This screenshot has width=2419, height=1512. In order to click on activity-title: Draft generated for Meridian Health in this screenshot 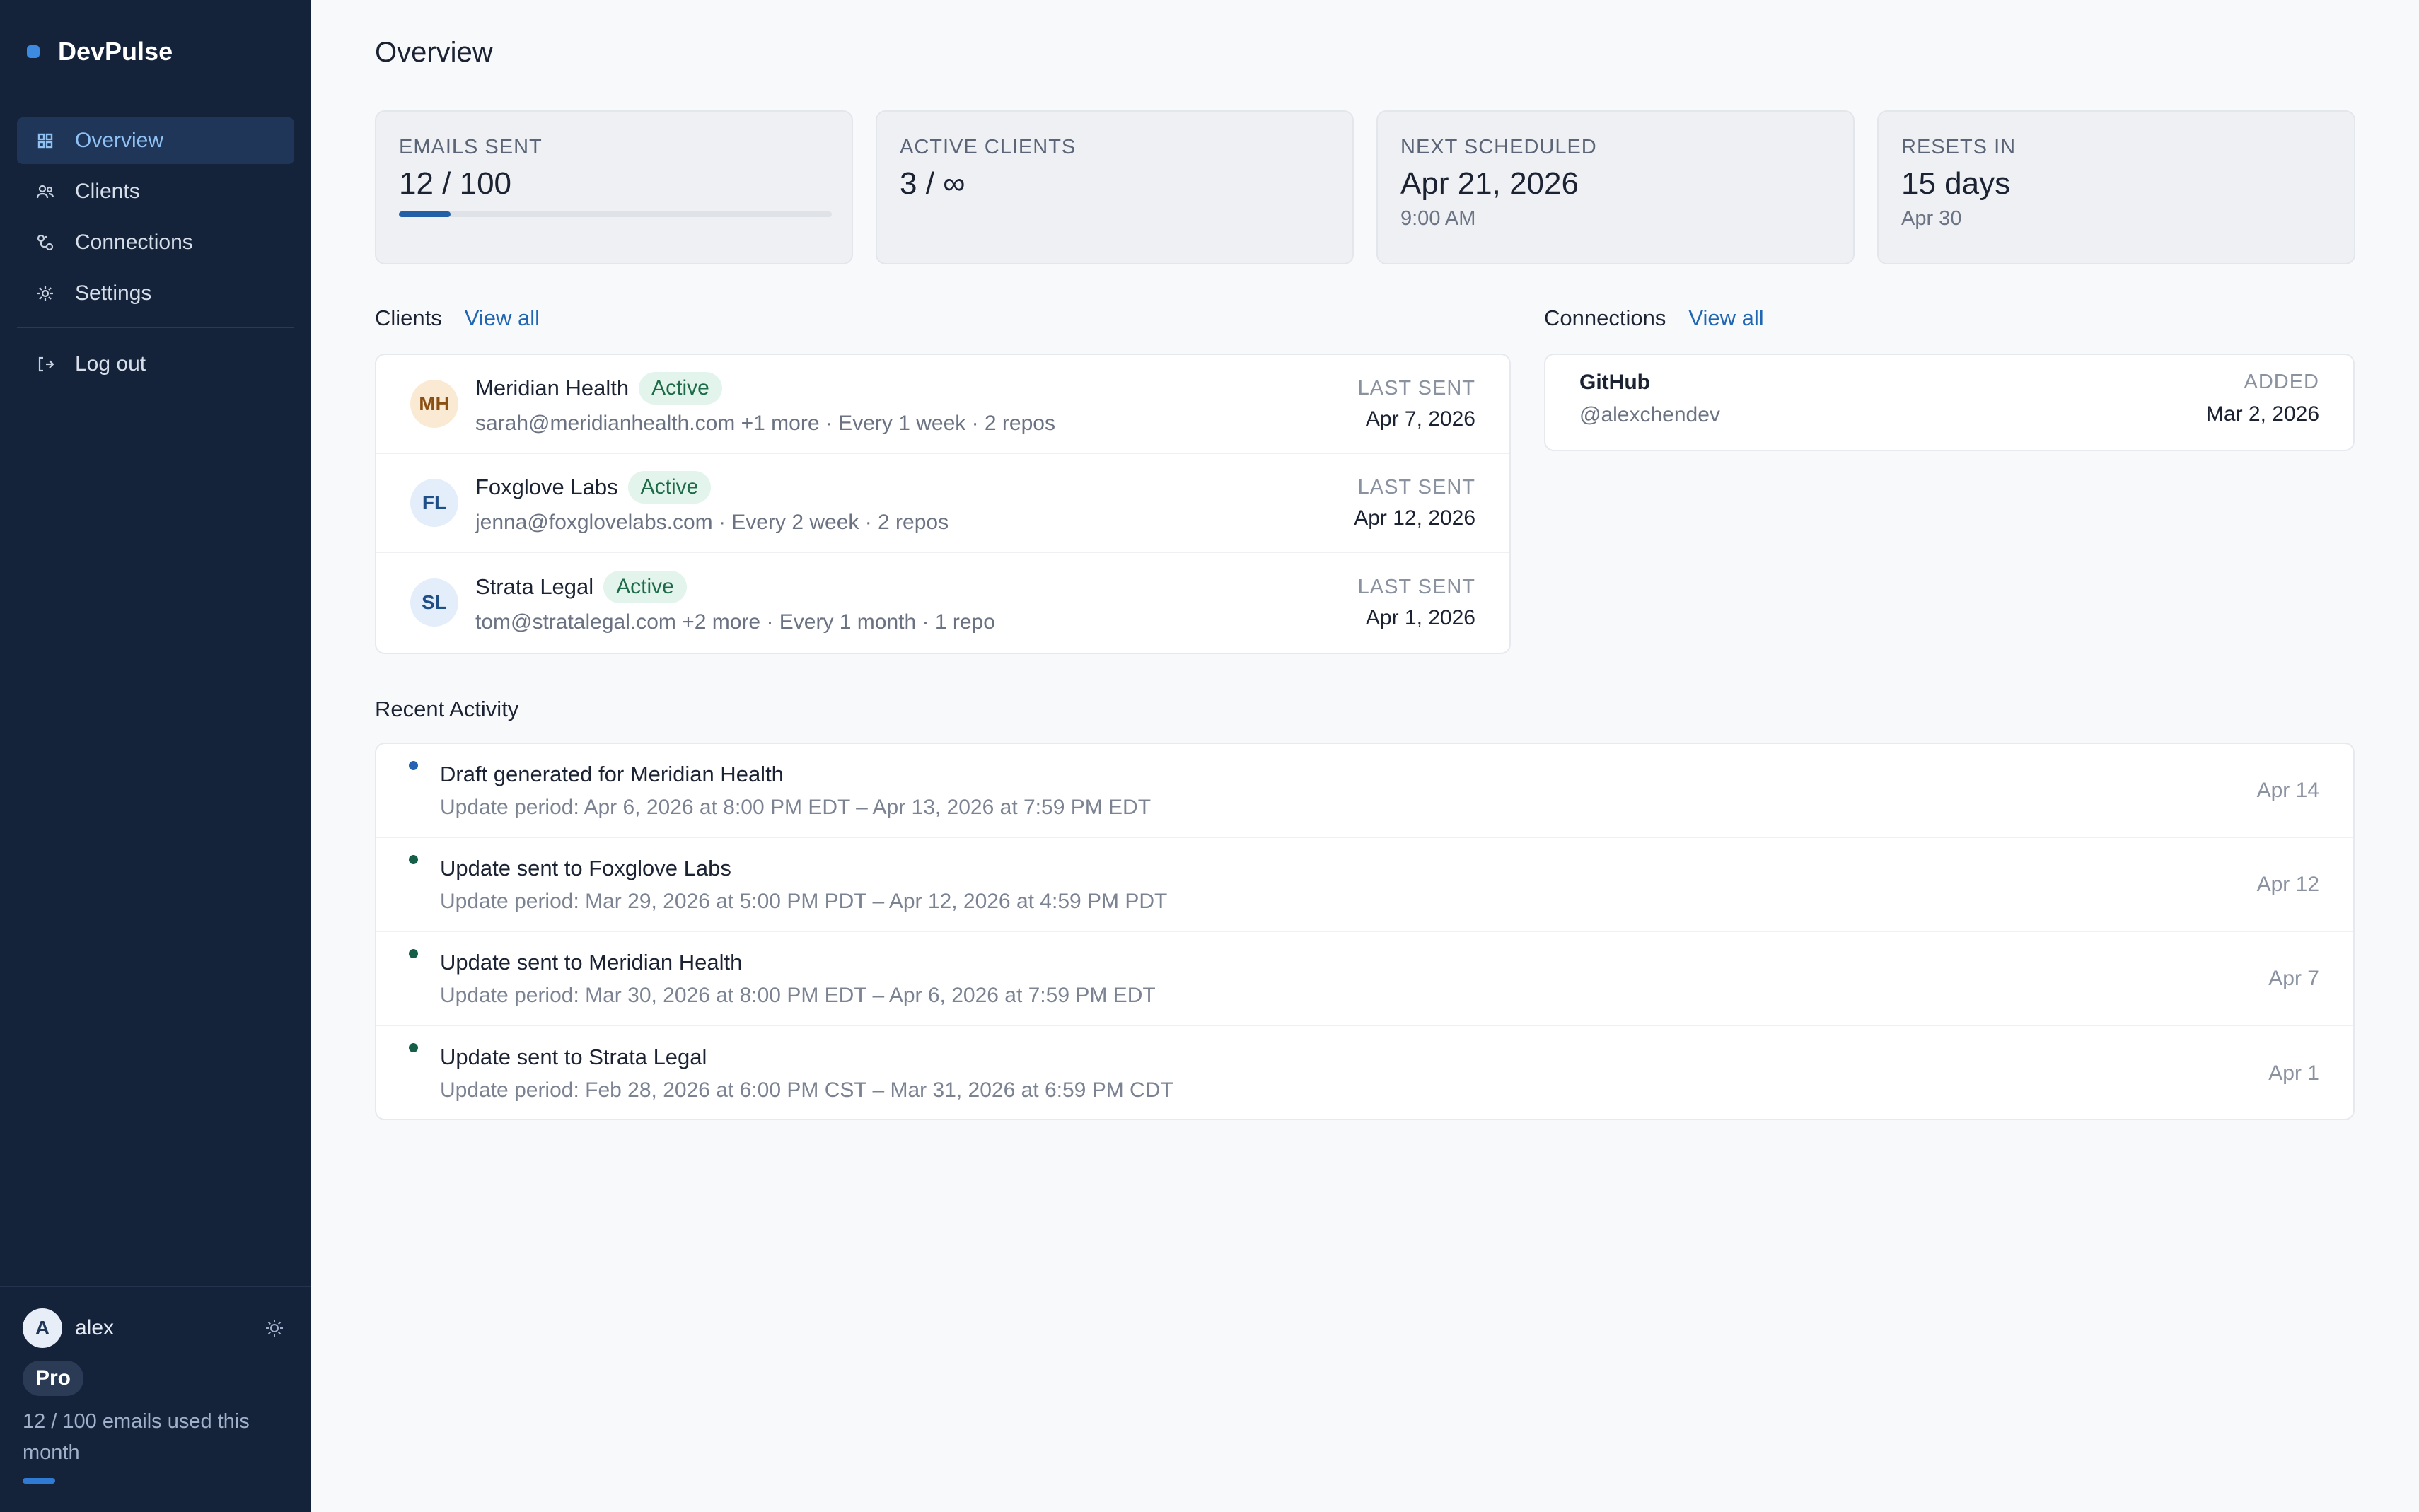, I will do `click(612, 773)`.